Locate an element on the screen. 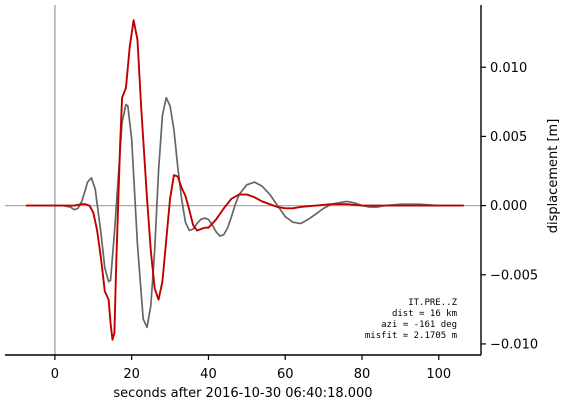  x-axis-title: seconds after 2016-10-30 06:40:18.000 is located at coordinates (242, 393).